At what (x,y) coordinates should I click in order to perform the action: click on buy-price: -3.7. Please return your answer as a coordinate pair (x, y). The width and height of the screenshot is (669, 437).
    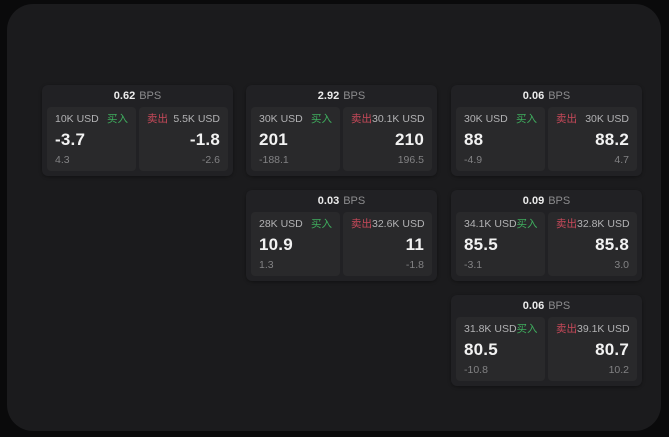
    Looking at the image, I should click on (70, 139).